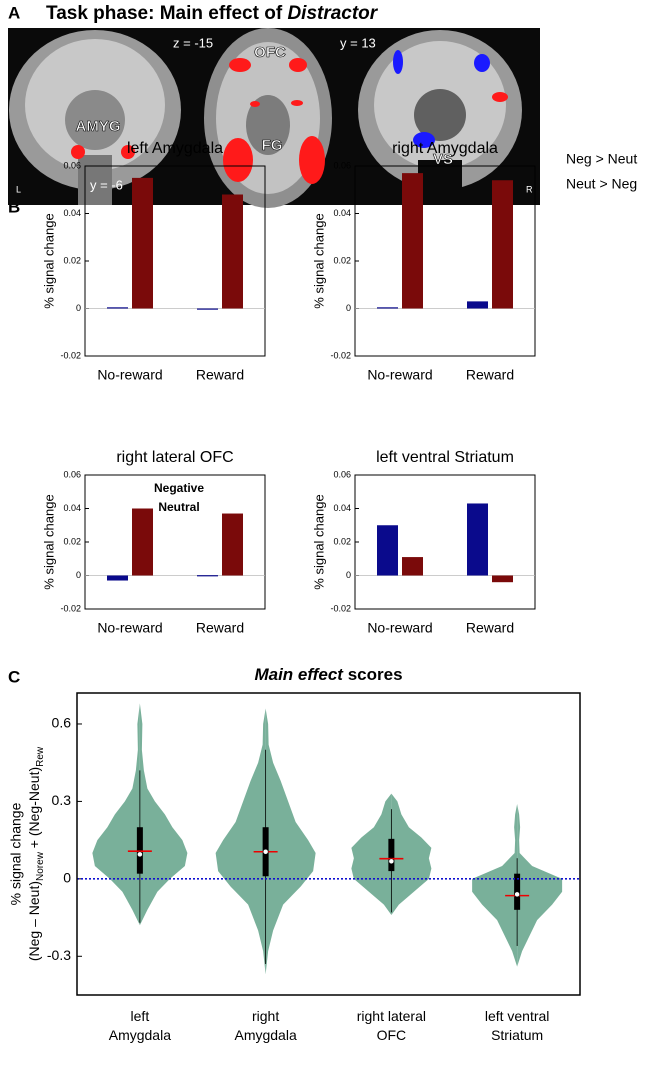  I want to click on image-label: y = -6, so click(106, 184).